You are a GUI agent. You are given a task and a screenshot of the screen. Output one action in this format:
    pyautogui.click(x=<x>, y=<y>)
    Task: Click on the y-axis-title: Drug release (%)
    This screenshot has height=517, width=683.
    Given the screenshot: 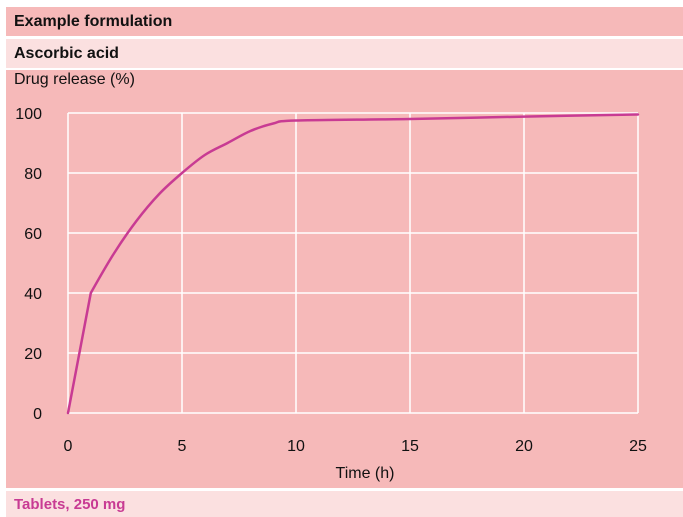 What is the action you would take?
    pyautogui.click(x=74, y=79)
    